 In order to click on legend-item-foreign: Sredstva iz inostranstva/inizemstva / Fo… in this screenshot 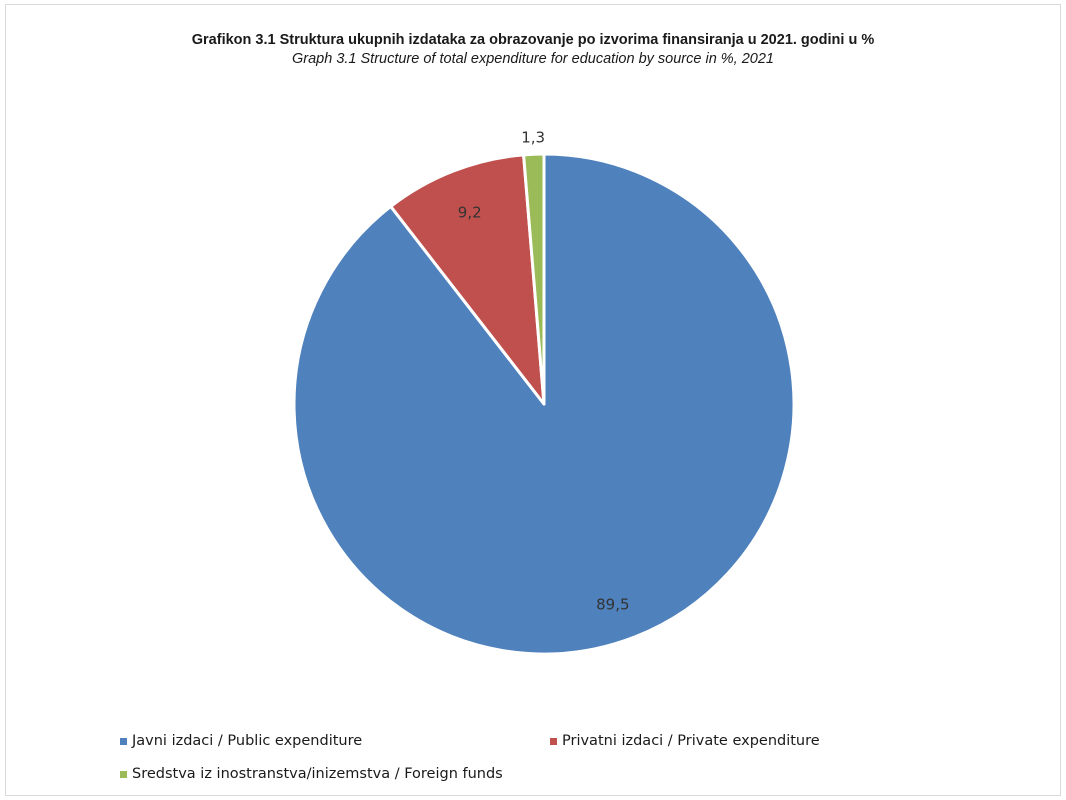, I will do `click(311, 774)`.